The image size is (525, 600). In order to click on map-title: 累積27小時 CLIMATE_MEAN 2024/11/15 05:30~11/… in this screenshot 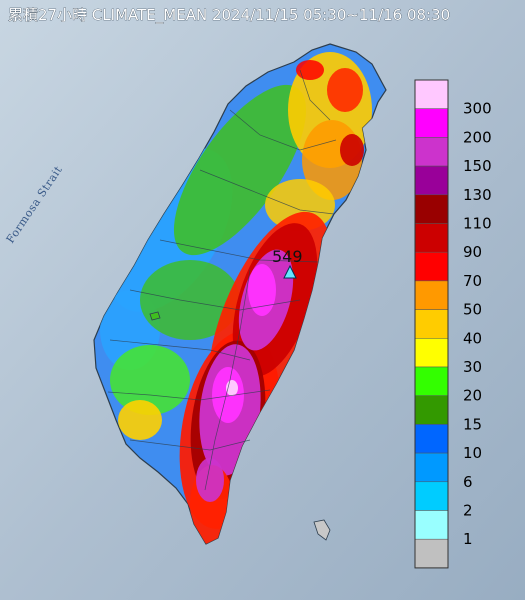, I will do `click(229, 15)`.